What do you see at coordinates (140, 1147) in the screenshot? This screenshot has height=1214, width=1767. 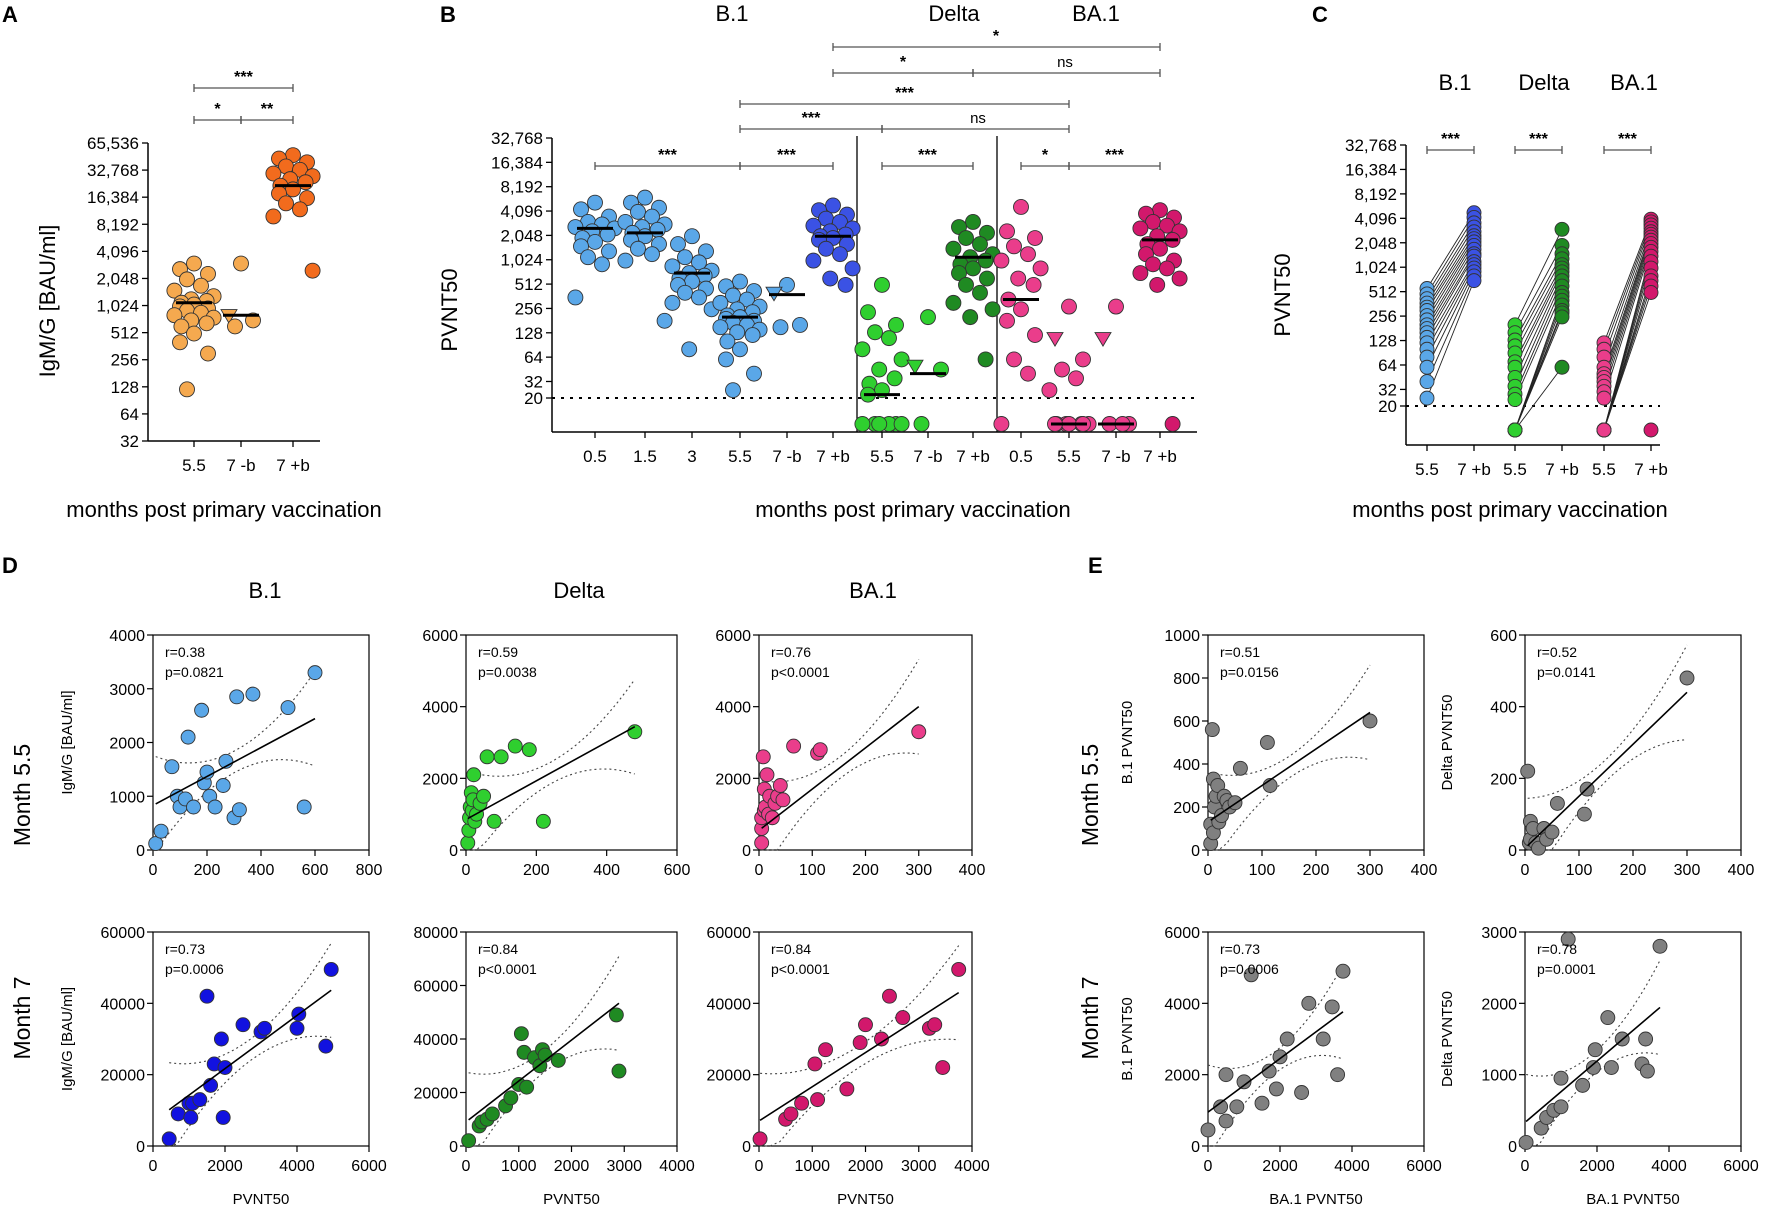 I see `chart-d-b1-7-y-tick-label: 0` at bounding box center [140, 1147].